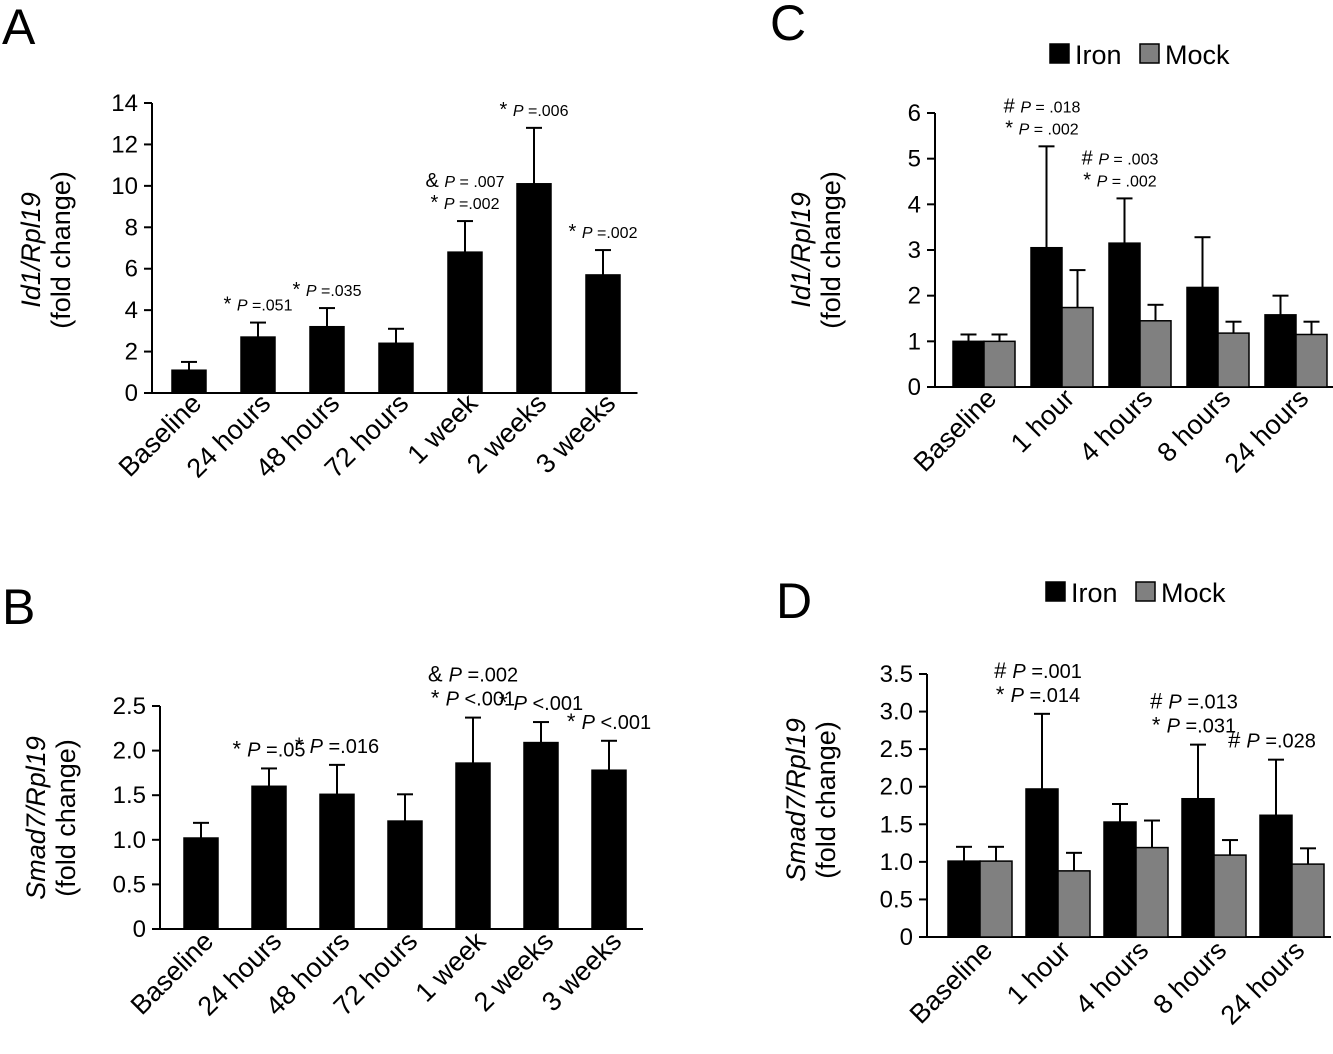 The image size is (1333, 1054). I want to click on panel-letter: A, so click(19, 27).